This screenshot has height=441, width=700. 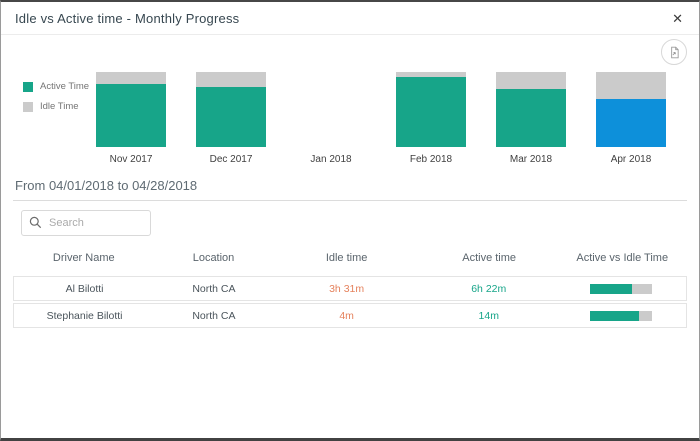 What do you see at coordinates (59, 106) in the screenshot?
I see `legend-label: Idle Time` at bounding box center [59, 106].